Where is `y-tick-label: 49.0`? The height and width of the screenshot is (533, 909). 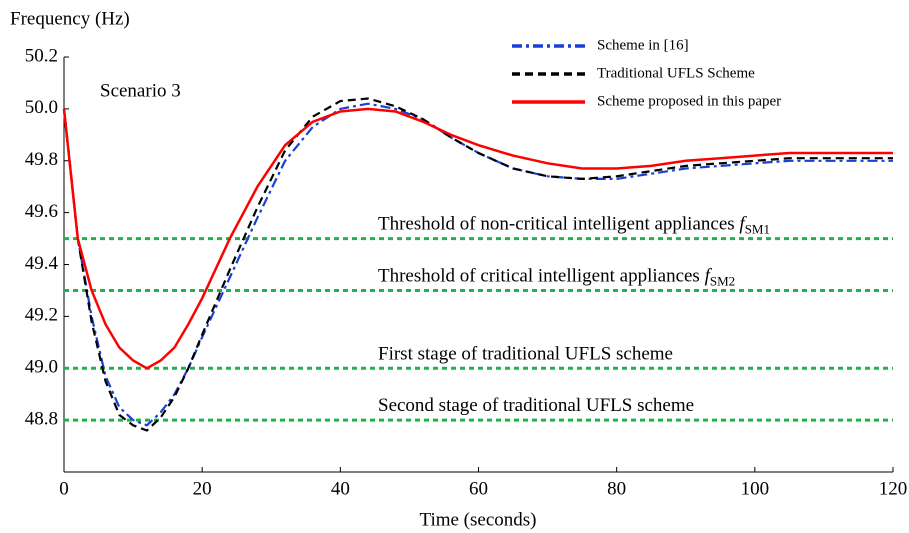
y-tick-label: 49.0 is located at coordinates (41, 367).